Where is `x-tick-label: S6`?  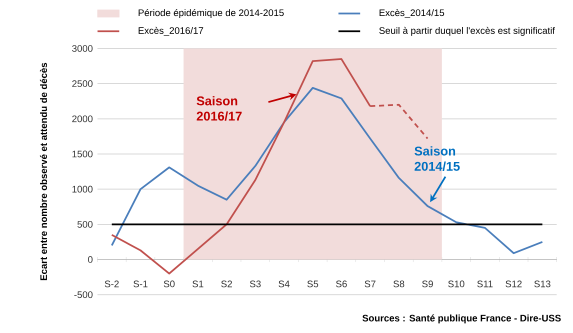
x-tick-label: S6 is located at coordinates (341, 284).